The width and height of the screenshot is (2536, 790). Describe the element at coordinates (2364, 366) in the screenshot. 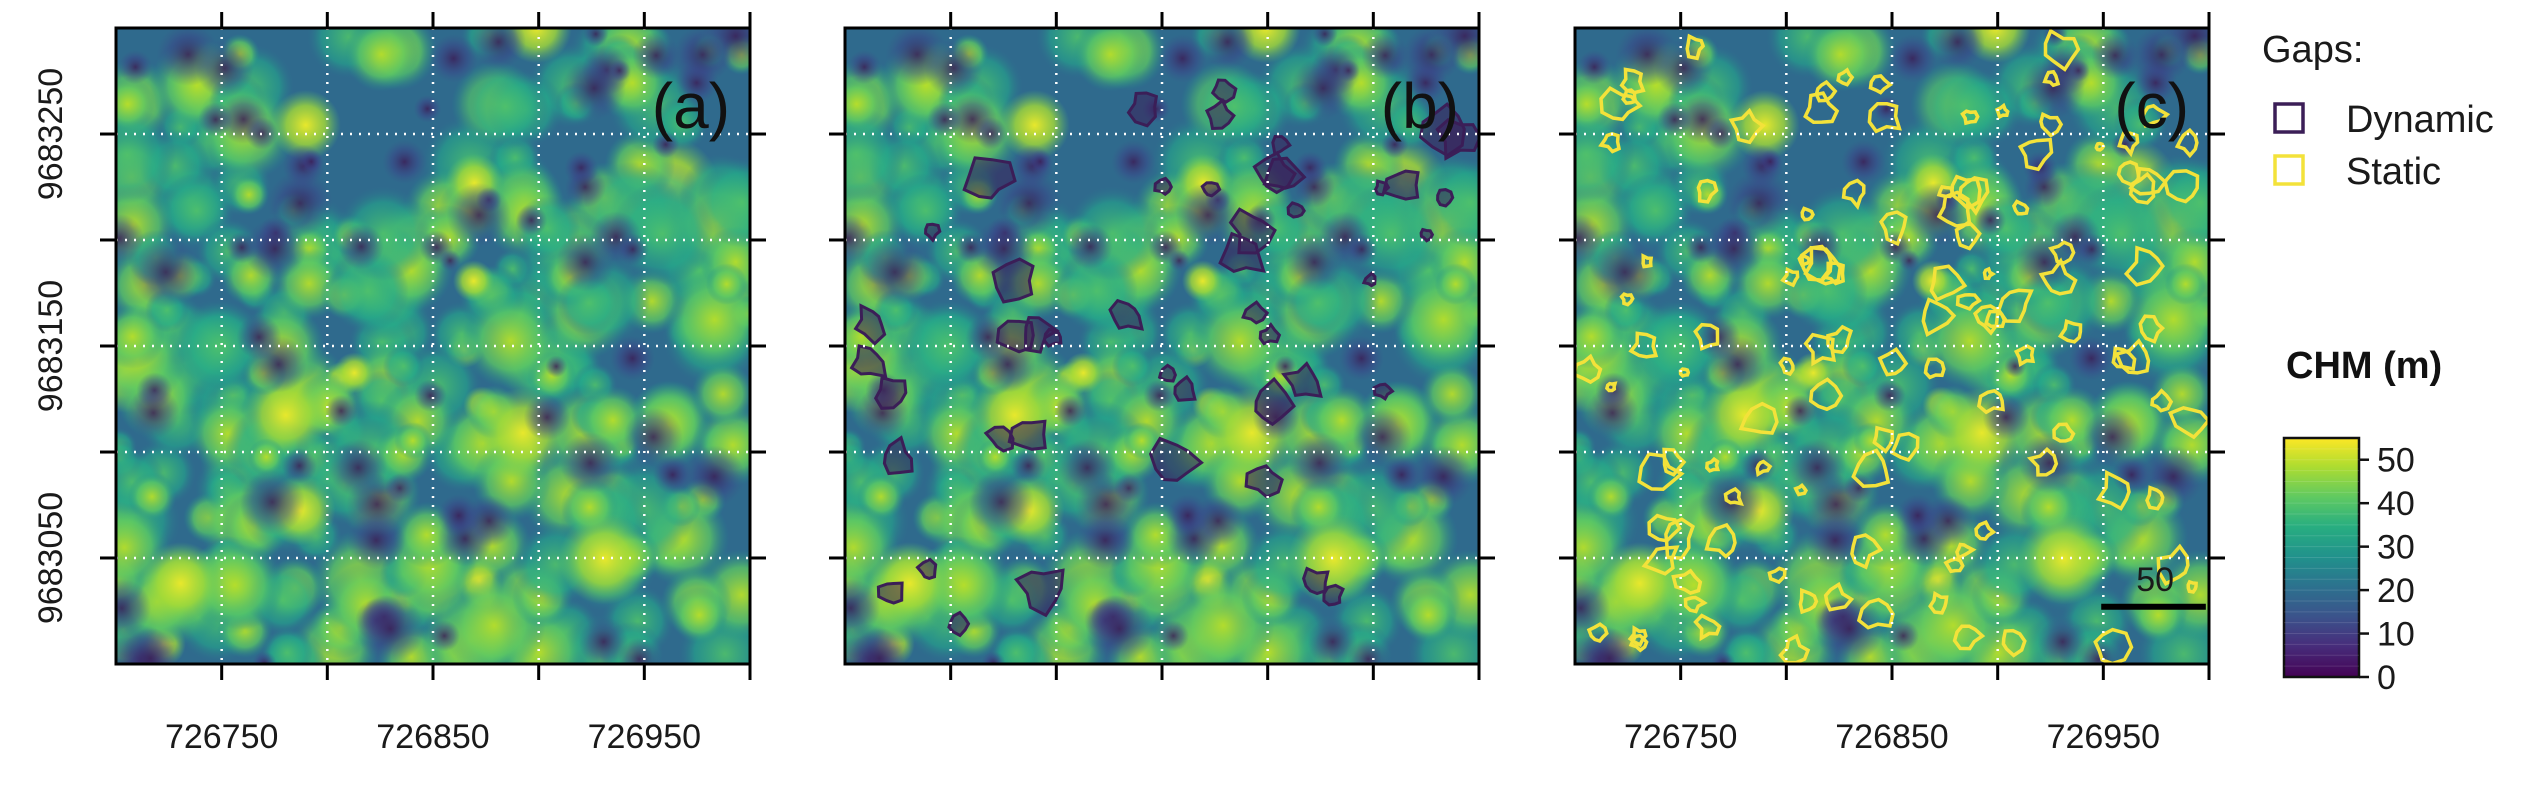

I see `colorbar-title: CHM (m)` at that location.